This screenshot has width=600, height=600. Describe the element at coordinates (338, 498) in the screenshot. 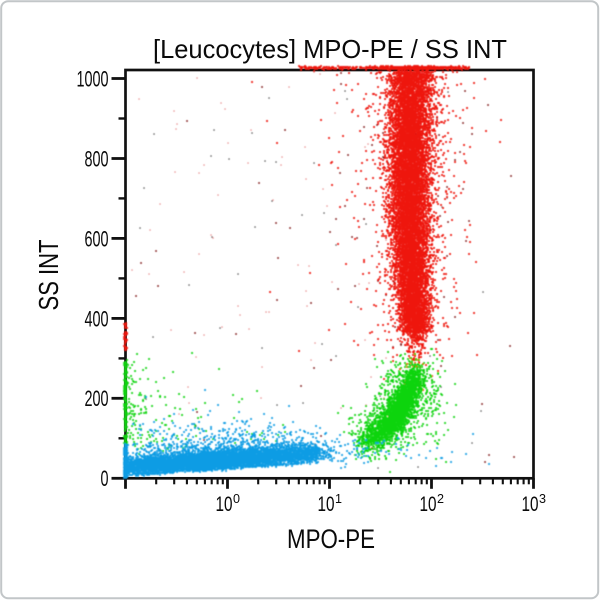

I see `svg-text: 1` at that location.